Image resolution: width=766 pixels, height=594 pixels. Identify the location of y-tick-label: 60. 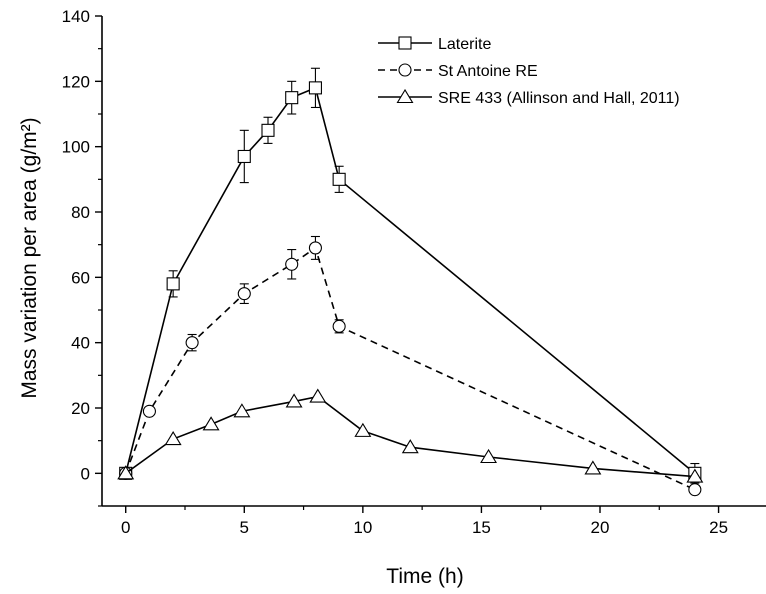
(80, 277).